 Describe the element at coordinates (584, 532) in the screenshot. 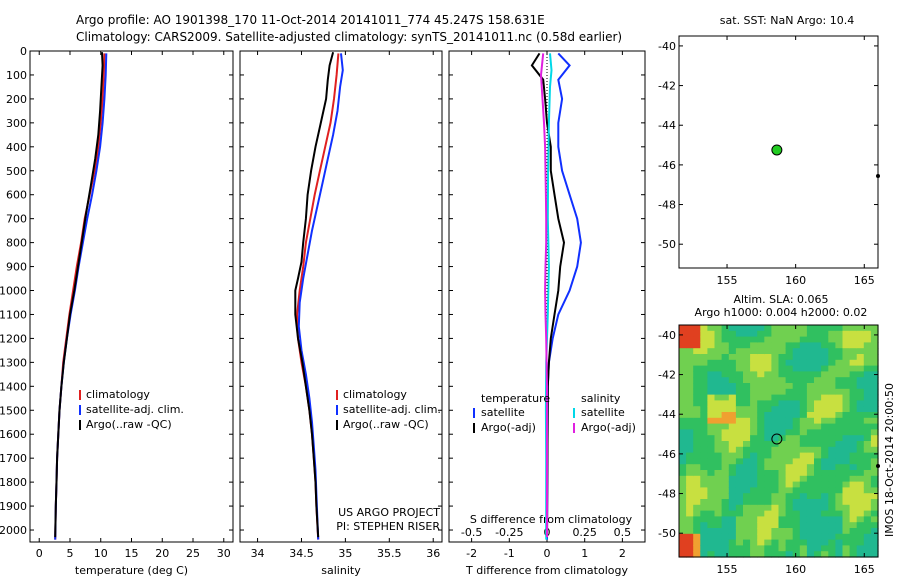

I see `s-tick-label: 0.25` at that location.